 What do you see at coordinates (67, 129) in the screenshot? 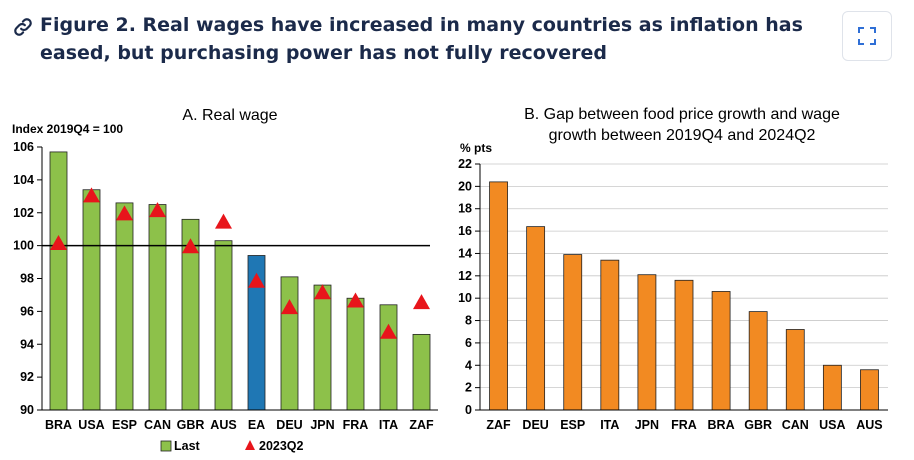
I see `panel-a-ylabel: Index 2019Q4 = 100` at bounding box center [67, 129].